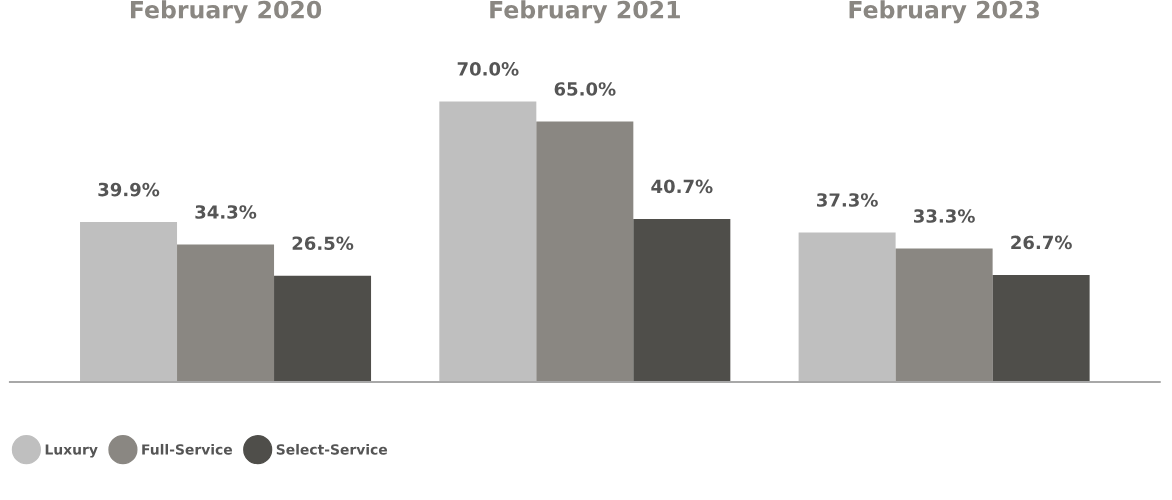 The height and width of the screenshot is (500, 1172). What do you see at coordinates (323, 243) in the screenshot?
I see `data-label: 26.5%` at bounding box center [323, 243].